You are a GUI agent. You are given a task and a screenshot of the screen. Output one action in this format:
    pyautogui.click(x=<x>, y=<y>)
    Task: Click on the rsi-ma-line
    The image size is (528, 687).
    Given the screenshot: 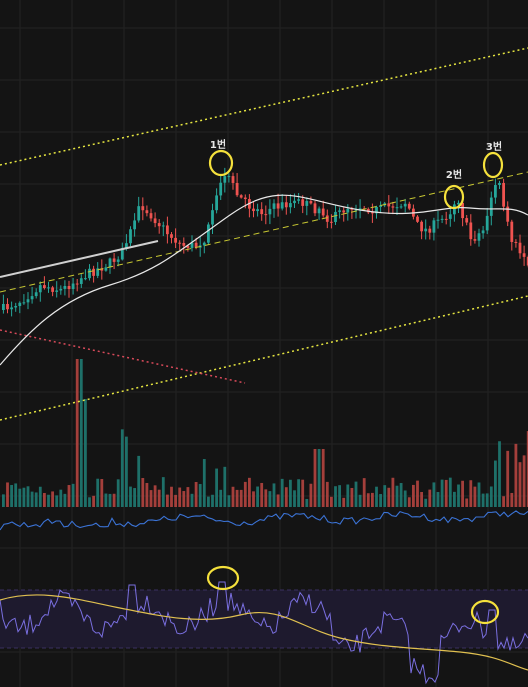 What is the action you would take?
    pyautogui.click(x=264, y=632)
    